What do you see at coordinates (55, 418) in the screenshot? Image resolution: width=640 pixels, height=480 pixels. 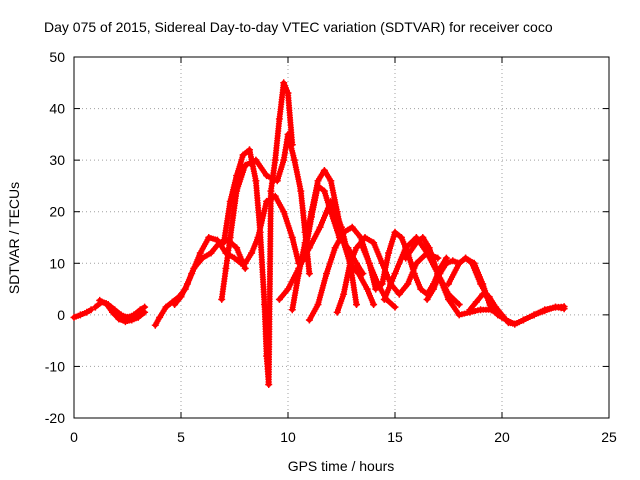 I see `y-tick-label: -20` at bounding box center [55, 418].